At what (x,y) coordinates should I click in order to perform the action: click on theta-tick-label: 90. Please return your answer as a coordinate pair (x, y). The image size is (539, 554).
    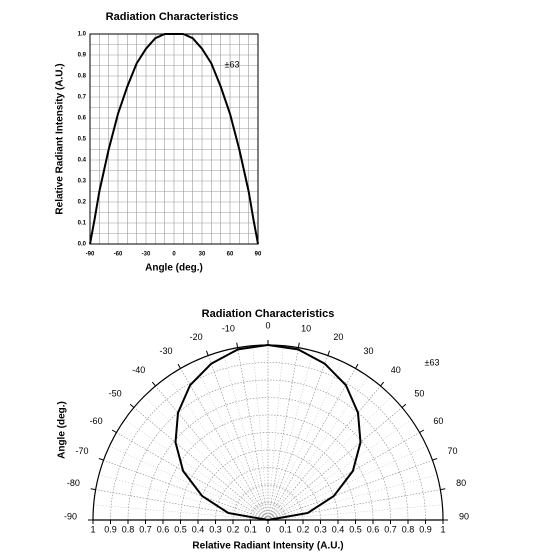
    Looking at the image, I should click on (464, 516).